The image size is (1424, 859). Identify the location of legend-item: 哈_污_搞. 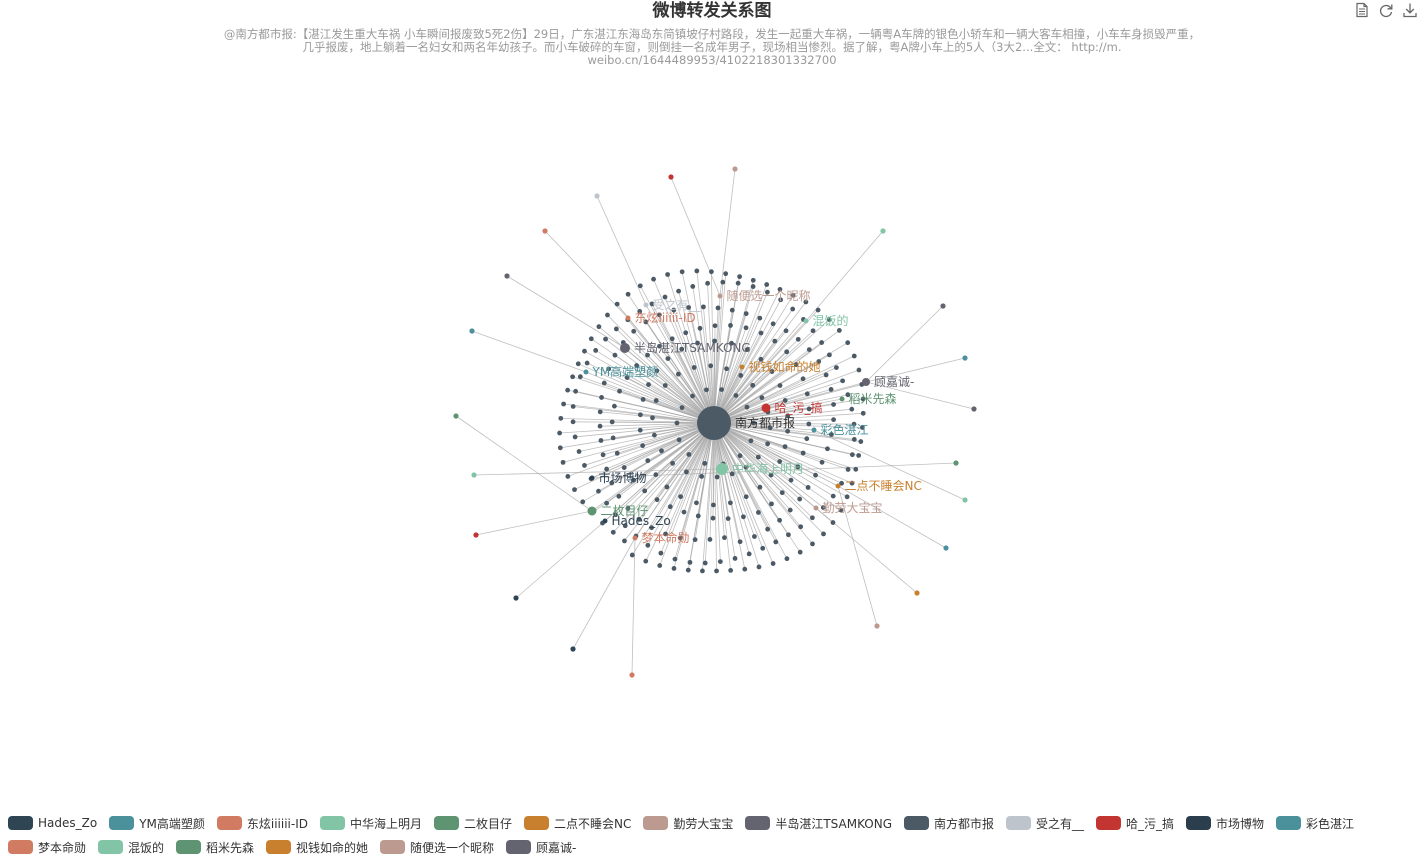
(1135, 823).